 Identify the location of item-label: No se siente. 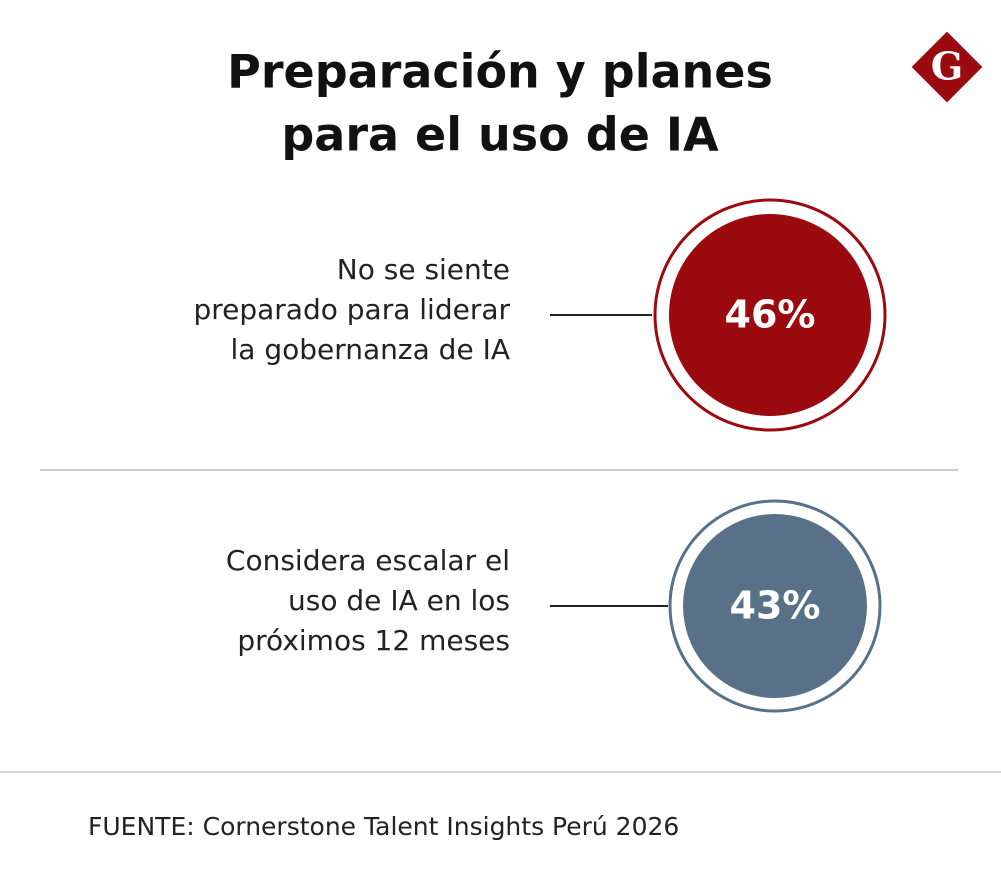
(423, 269).